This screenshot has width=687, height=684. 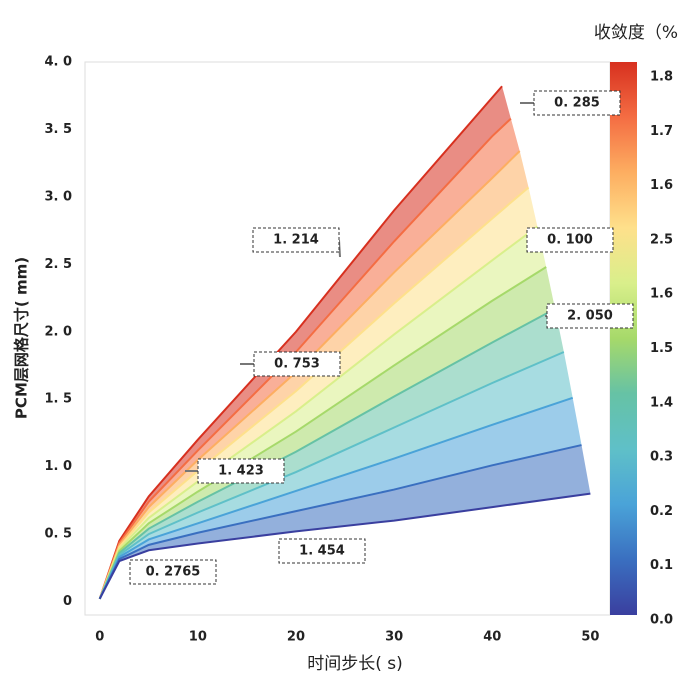 What do you see at coordinates (661, 402) in the screenshot?
I see `colorbar-label: 1.4` at bounding box center [661, 402].